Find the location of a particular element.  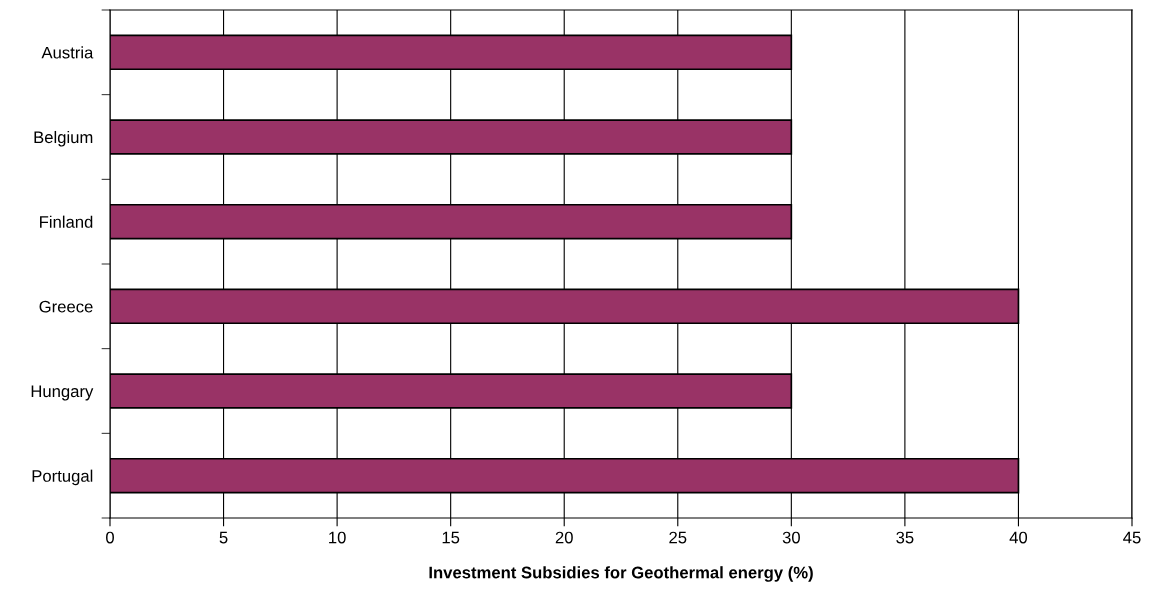

x-tick-label: 5 is located at coordinates (223, 537).